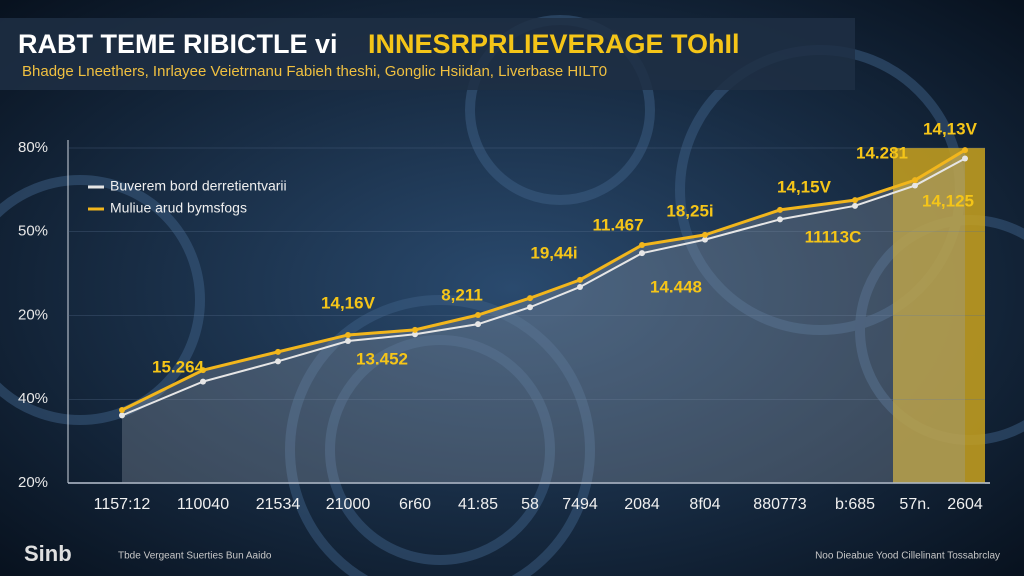  What do you see at coordinates (779, 504) in the screenshot?
I see `x-tick-label: 880773` at bounding box center [779, 504].